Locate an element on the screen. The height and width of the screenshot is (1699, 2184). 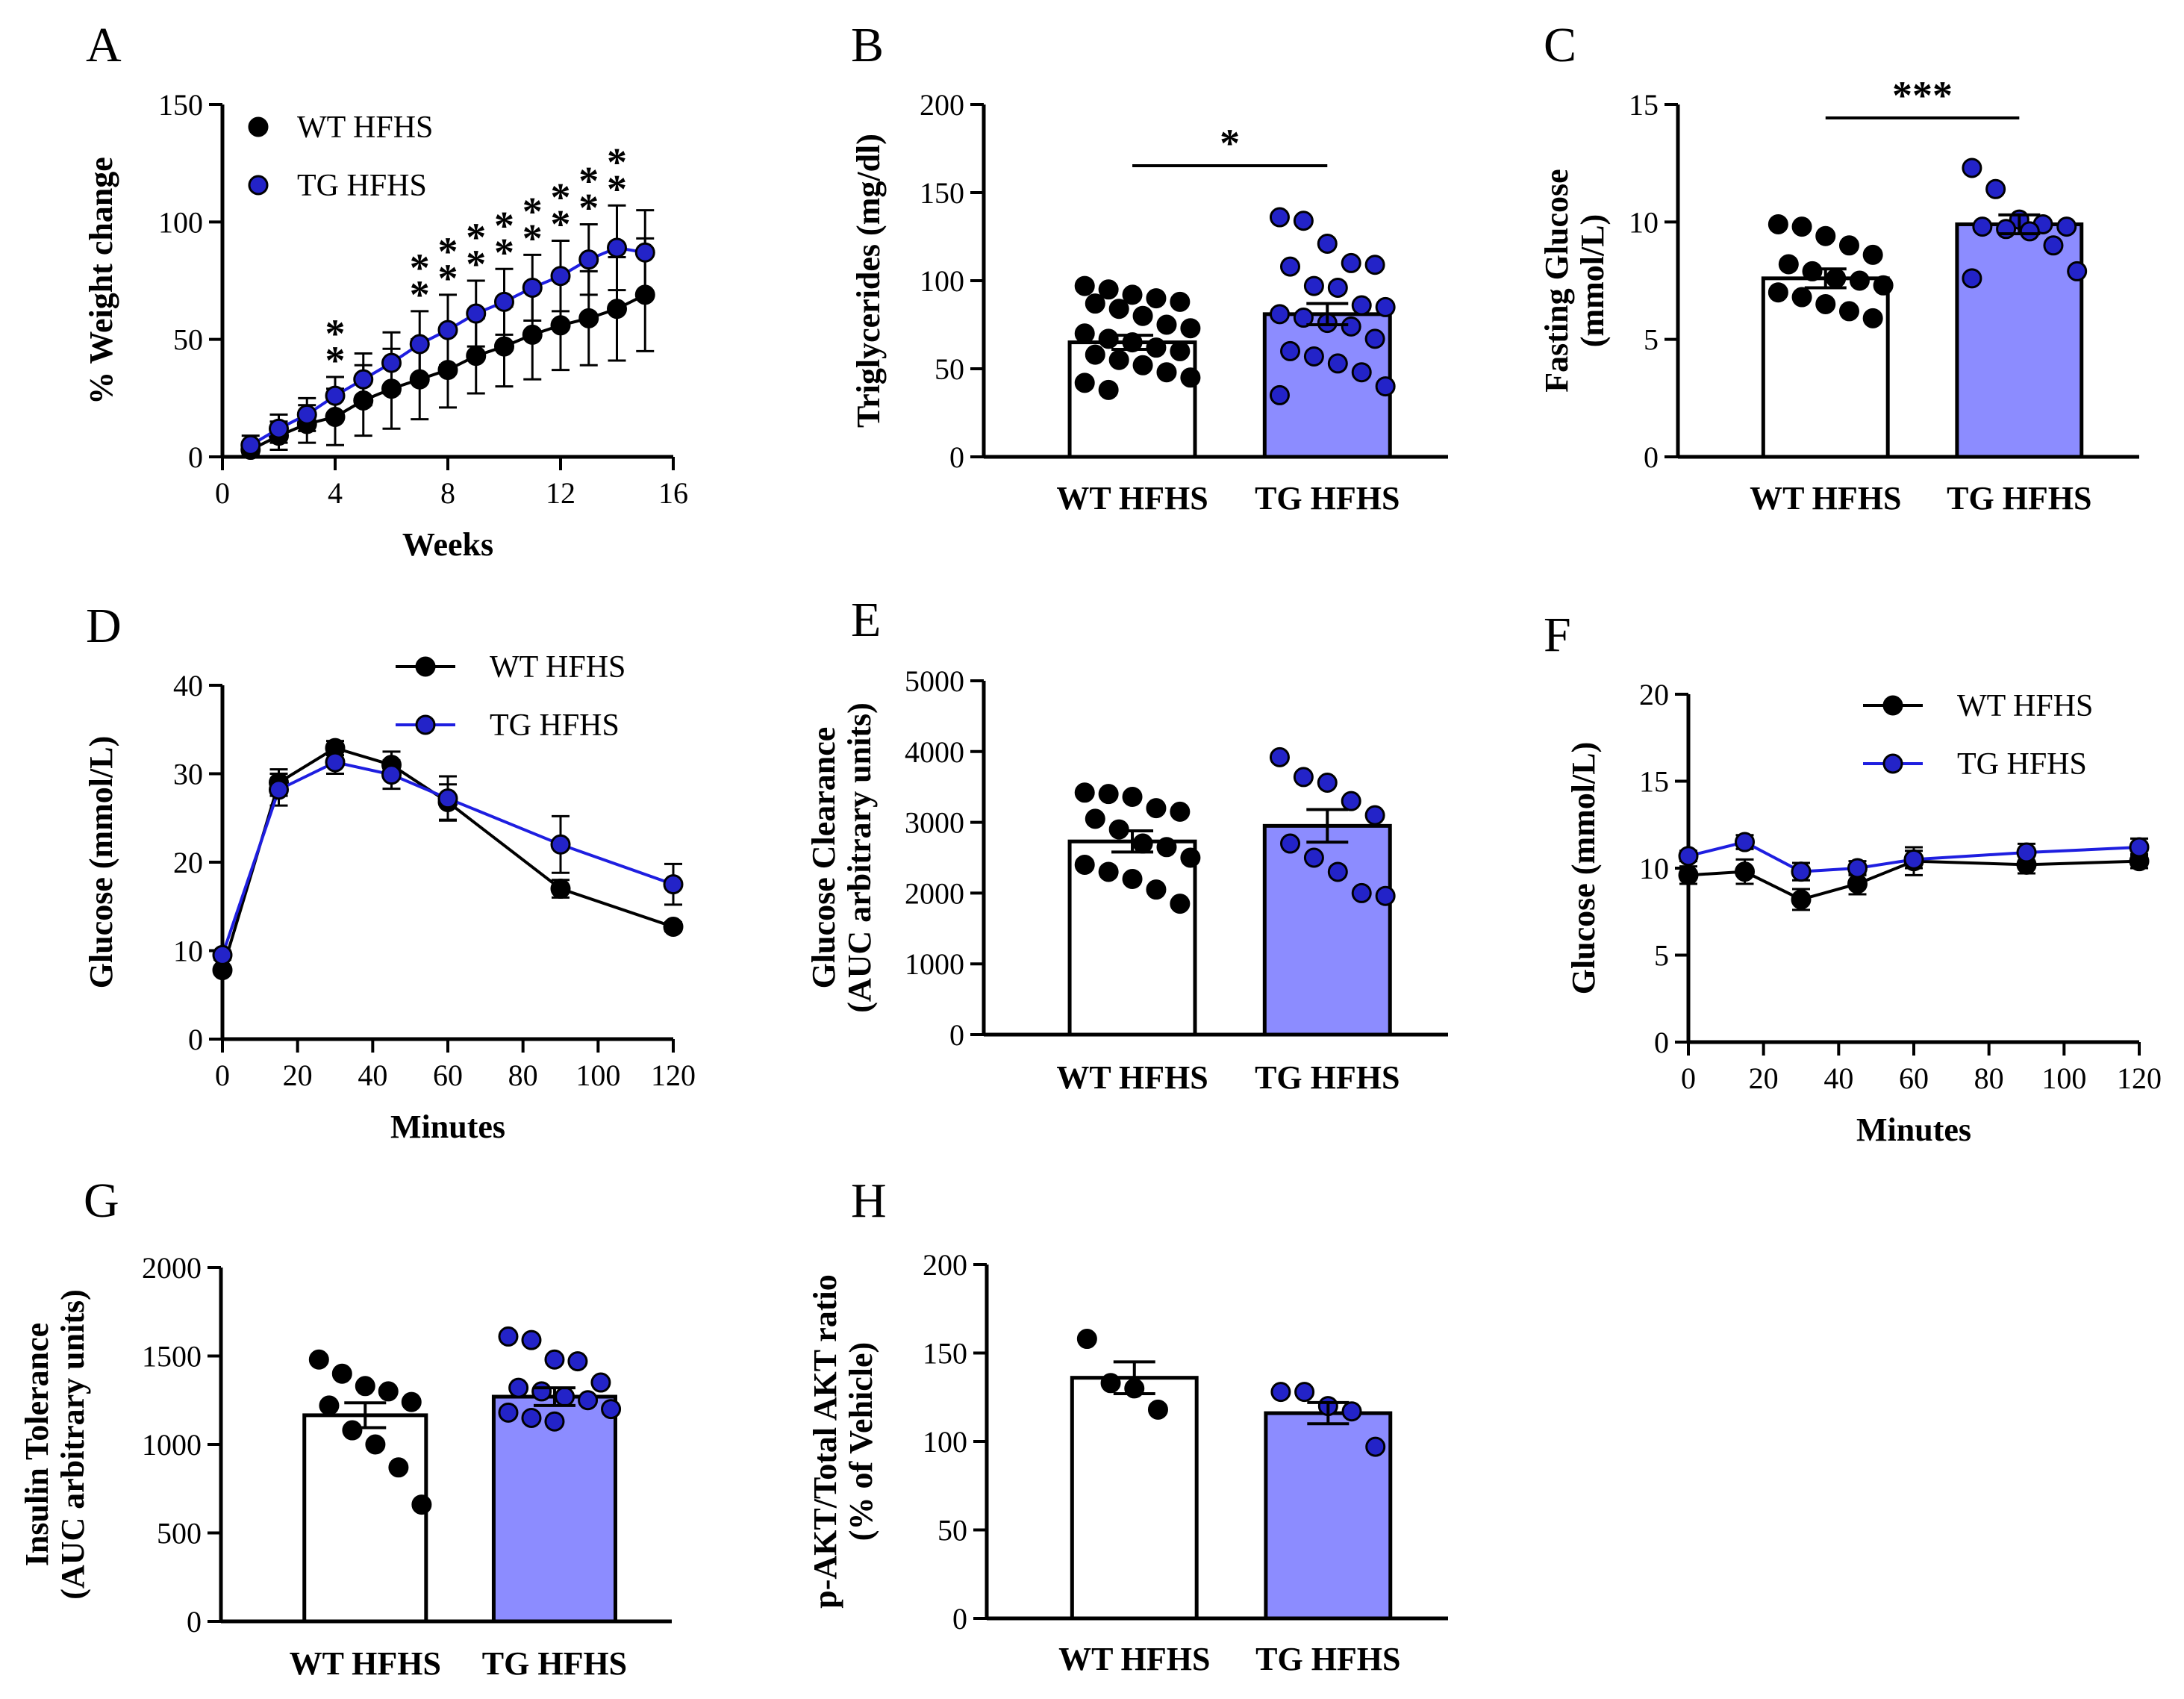
y-axis-label: (% of Vehicle) is located at coordinates (861, 1441).